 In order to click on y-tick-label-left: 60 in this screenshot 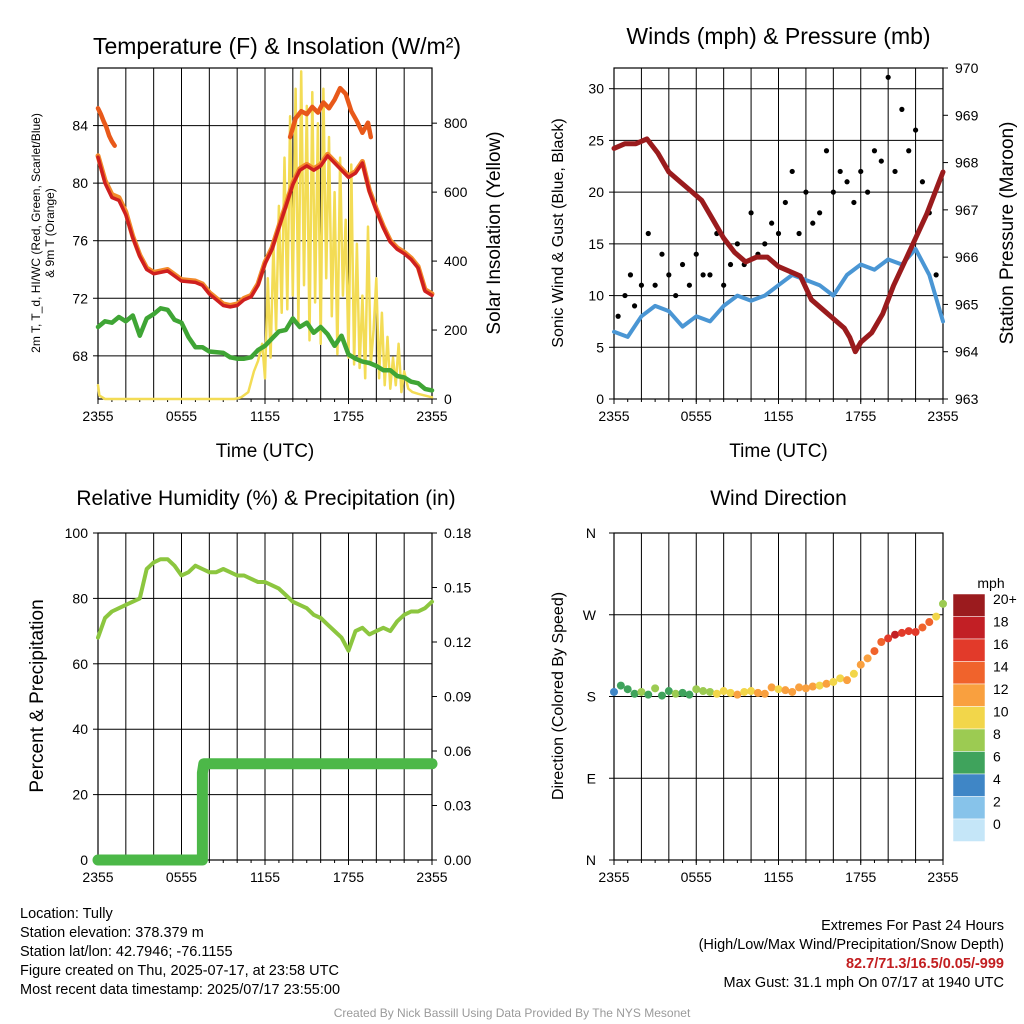, I will do `click(80, 664)`.